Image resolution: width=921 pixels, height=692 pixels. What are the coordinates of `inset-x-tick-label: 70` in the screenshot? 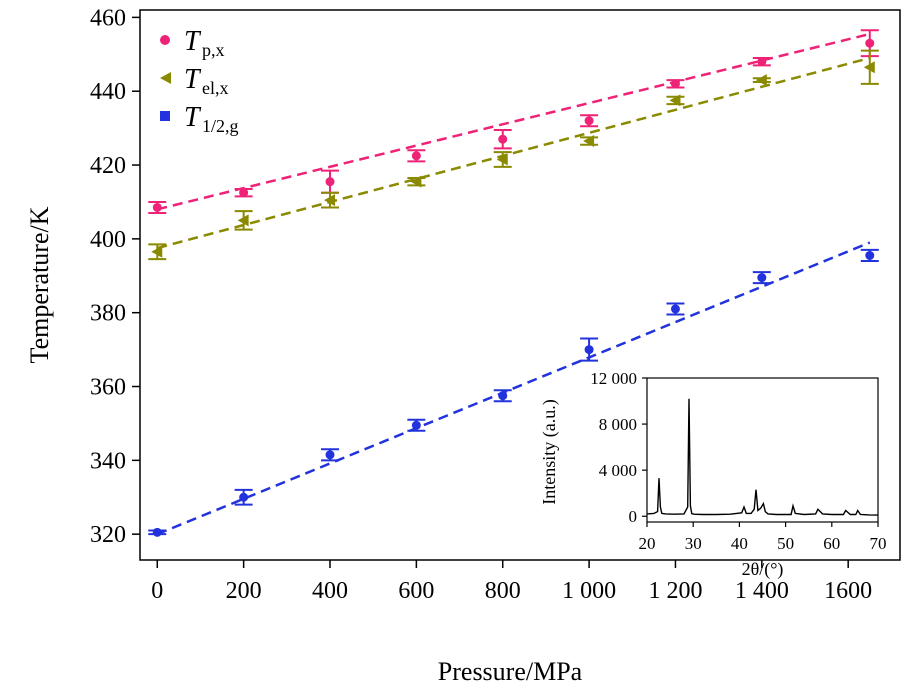 It's located at (878, 543).